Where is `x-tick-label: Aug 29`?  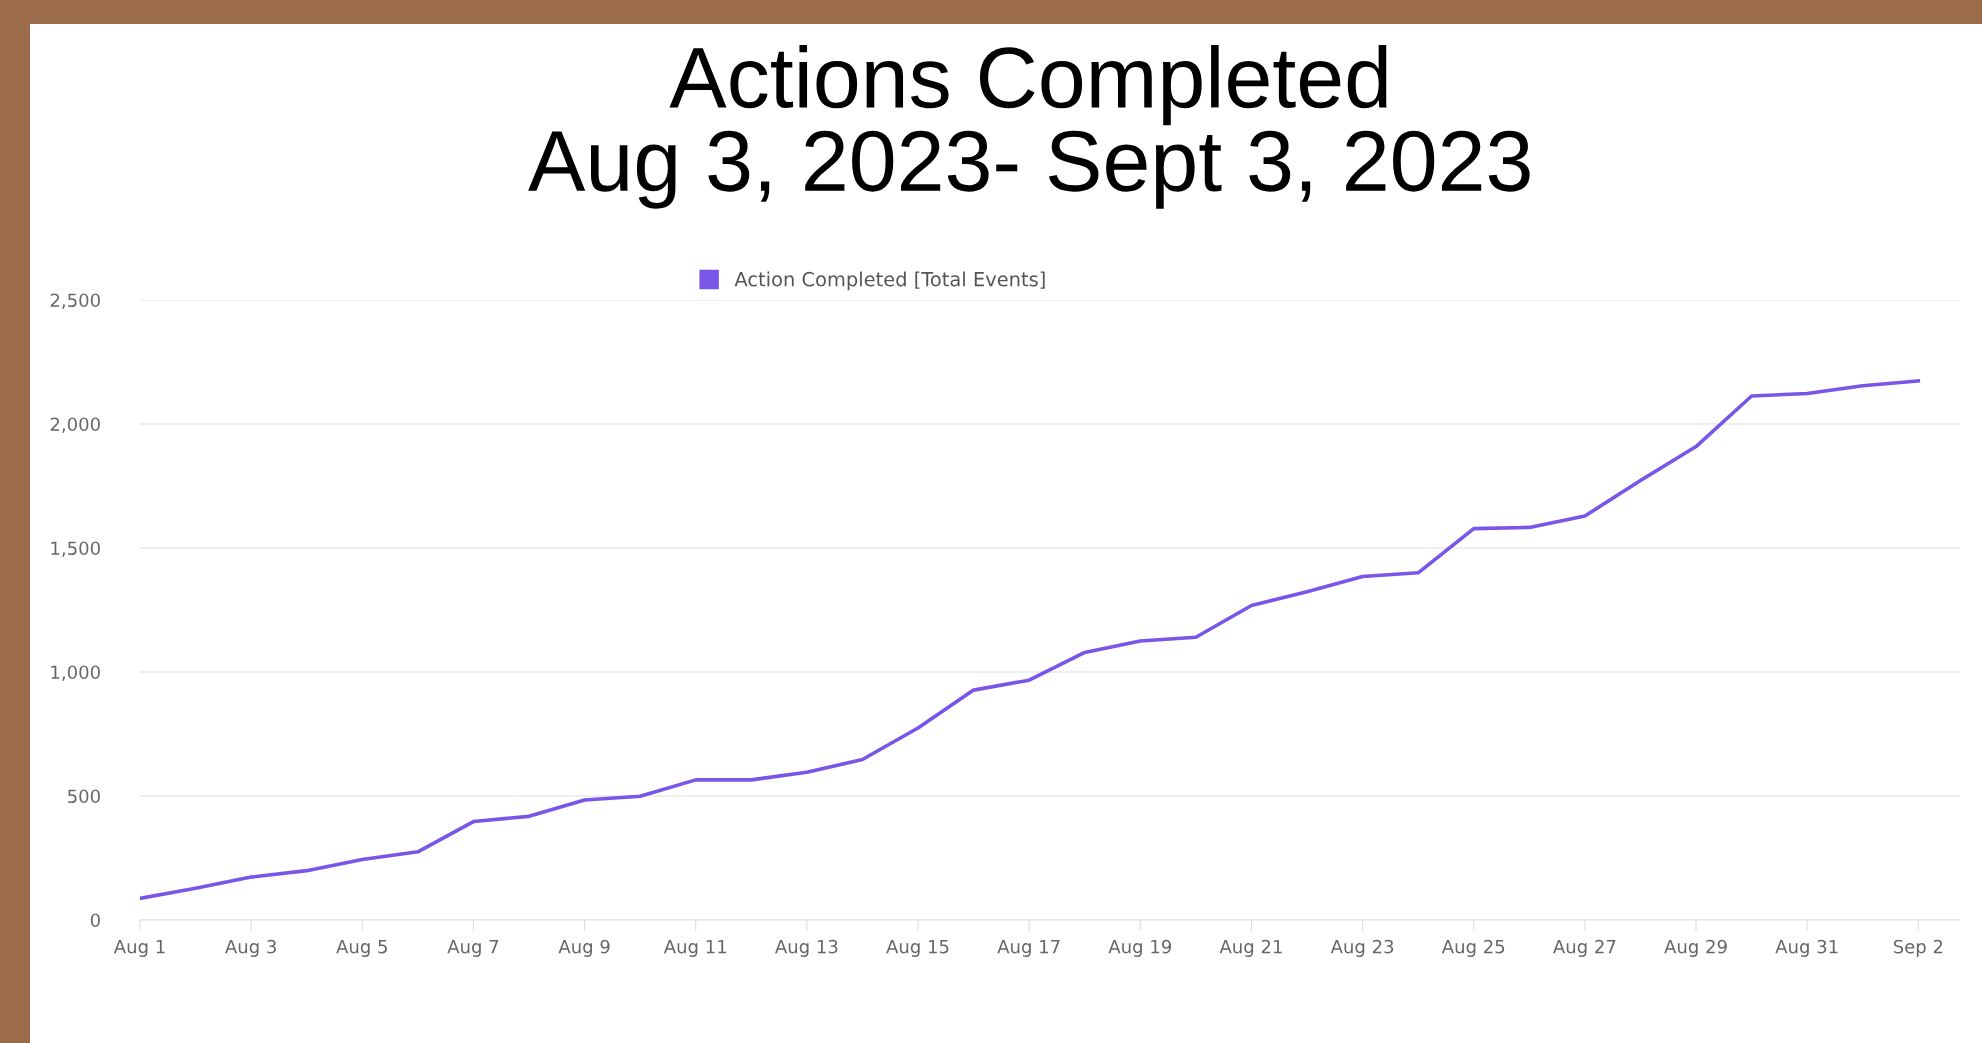
x-tick-label: Aug 29 is located at coordinates (1695, 948).